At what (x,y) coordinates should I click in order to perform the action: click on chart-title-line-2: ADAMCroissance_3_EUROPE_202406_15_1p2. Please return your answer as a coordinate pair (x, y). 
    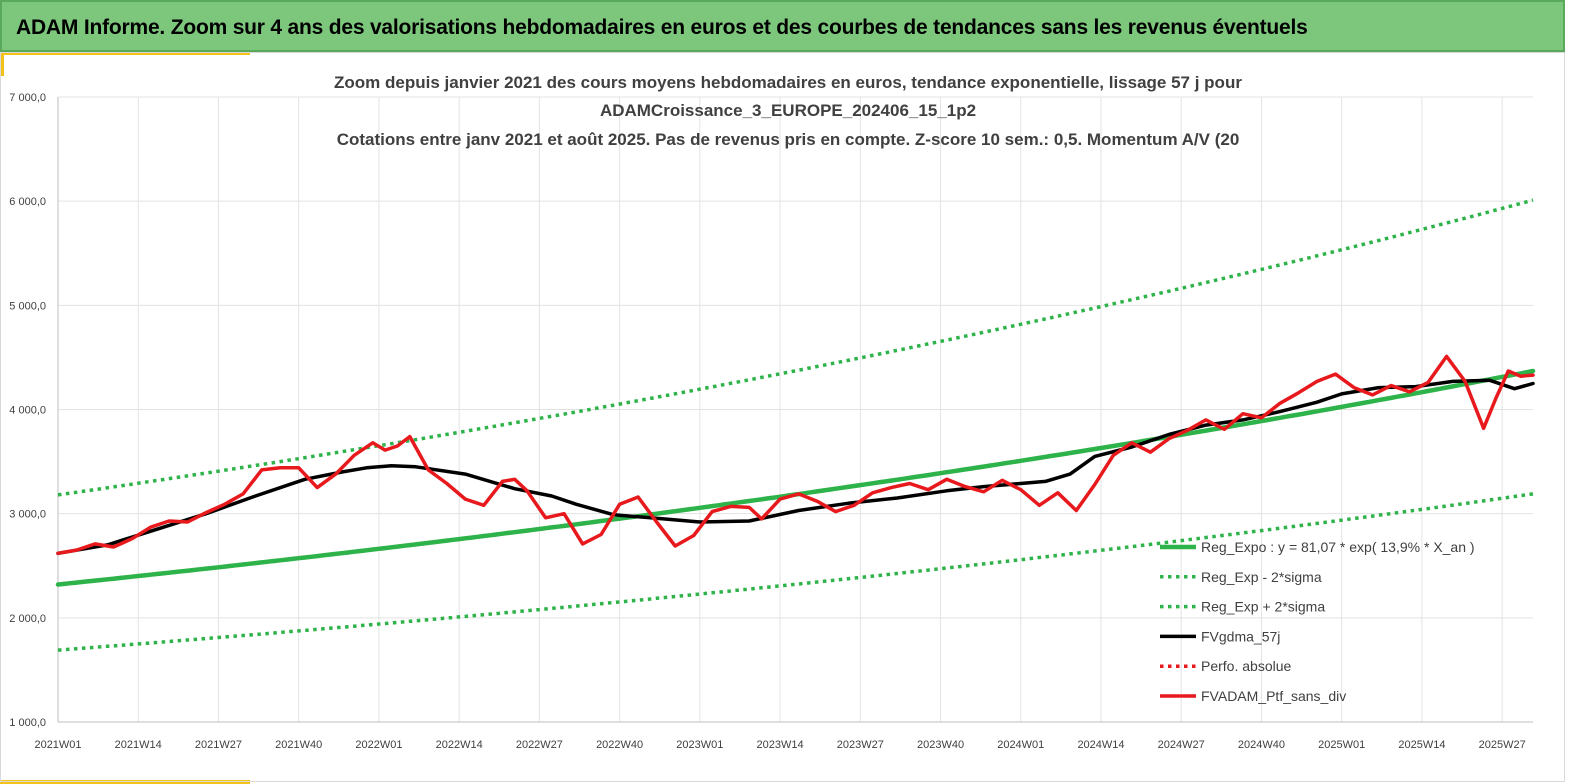
    Looking at the image, I should click on (788, 110).